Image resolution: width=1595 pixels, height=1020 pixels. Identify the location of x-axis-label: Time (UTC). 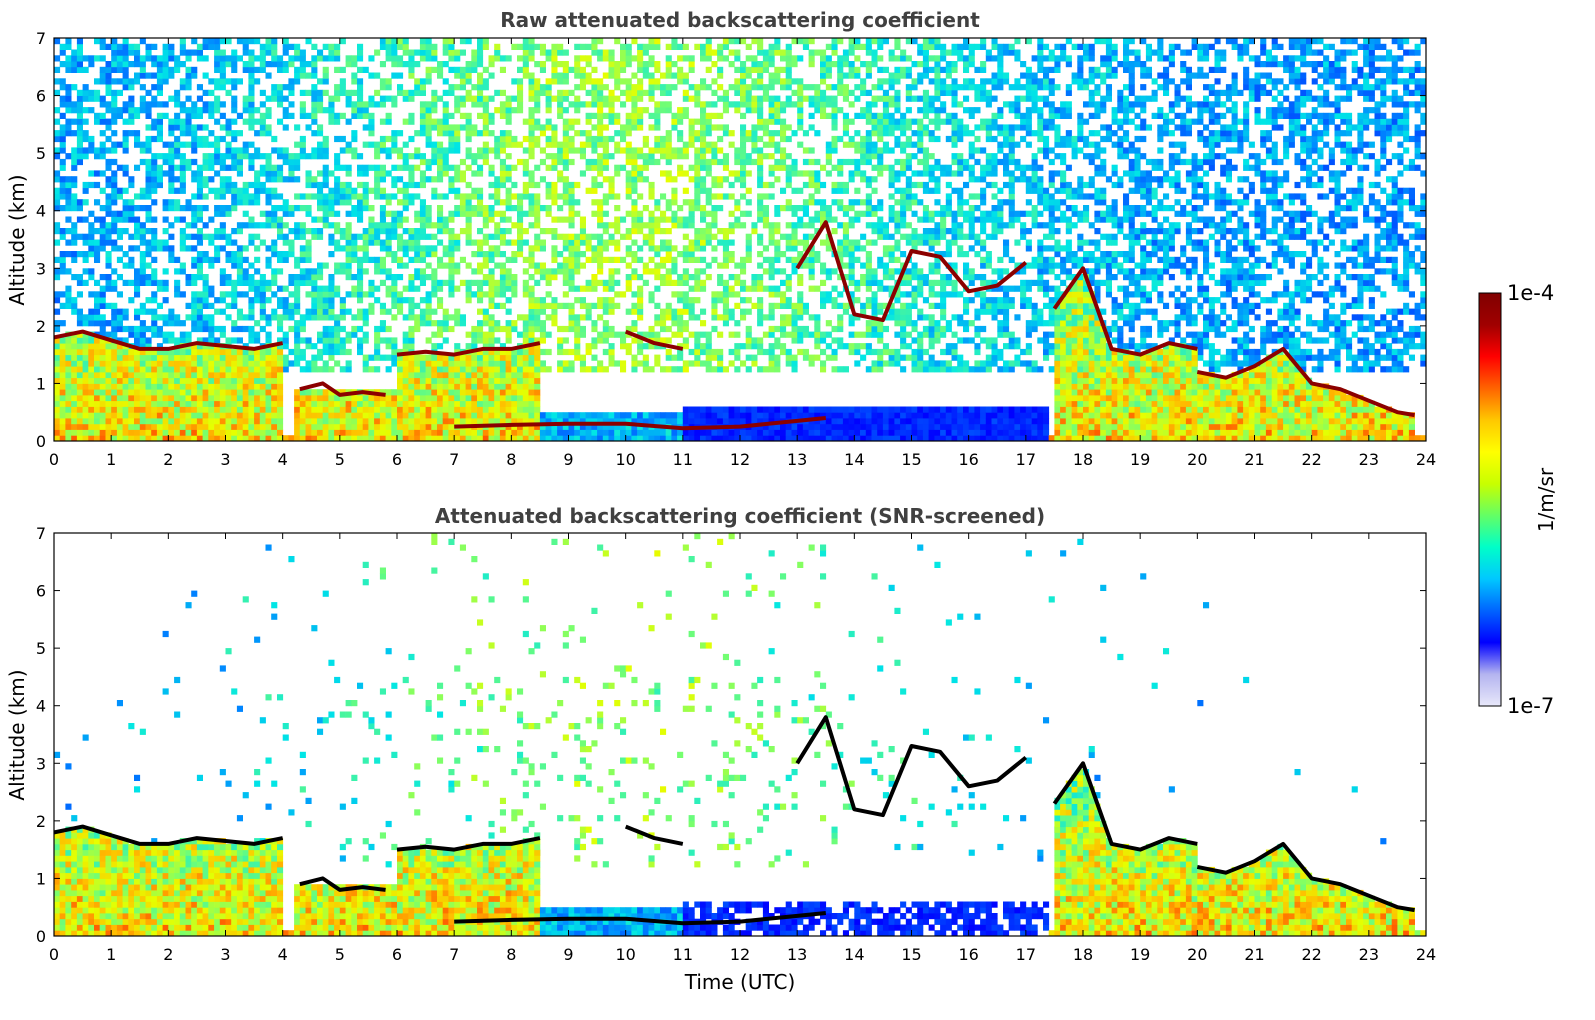
(740, 982).